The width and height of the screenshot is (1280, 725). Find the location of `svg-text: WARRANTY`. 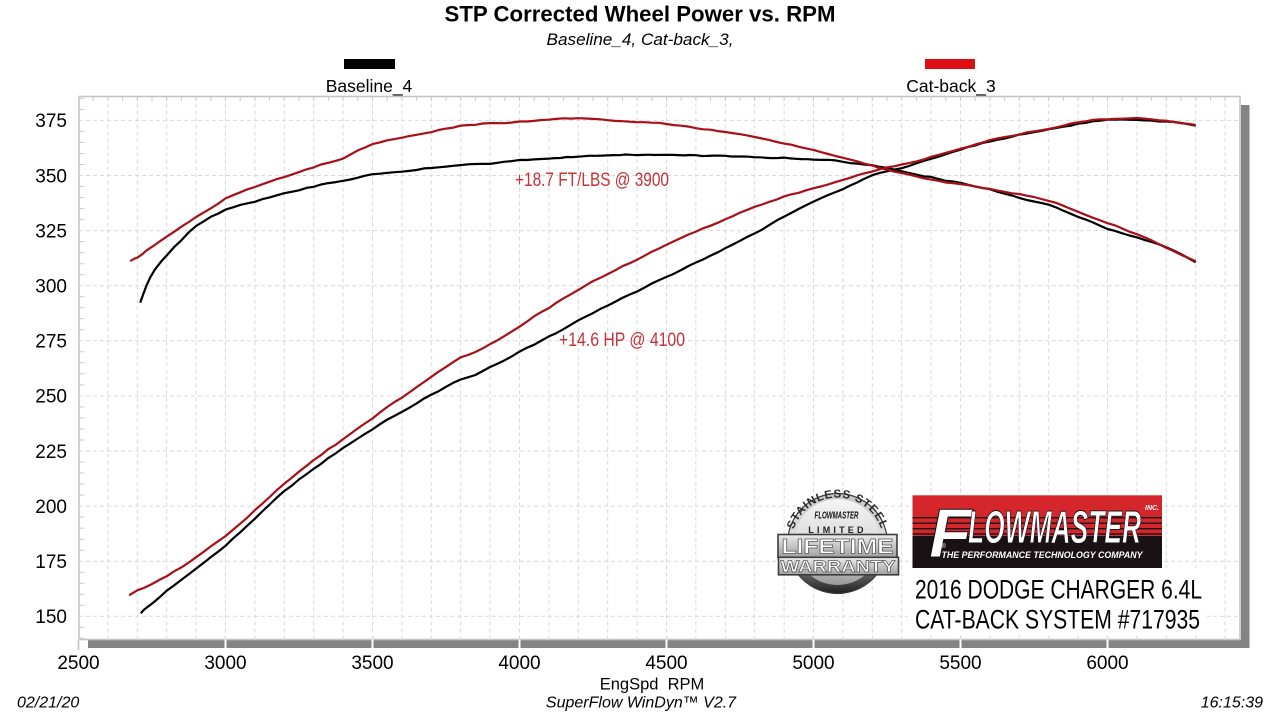

svg-text: WARRANTY is located at coordinates (839, 566).